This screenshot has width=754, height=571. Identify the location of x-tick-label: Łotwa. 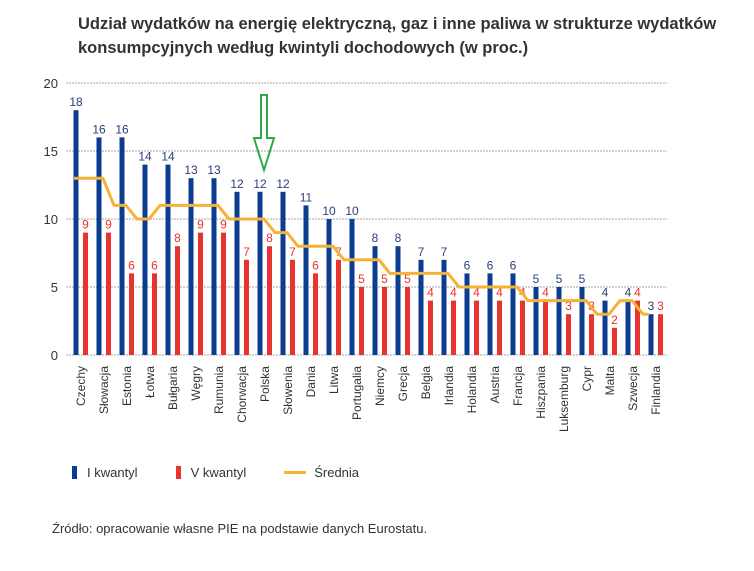
(150, 382).